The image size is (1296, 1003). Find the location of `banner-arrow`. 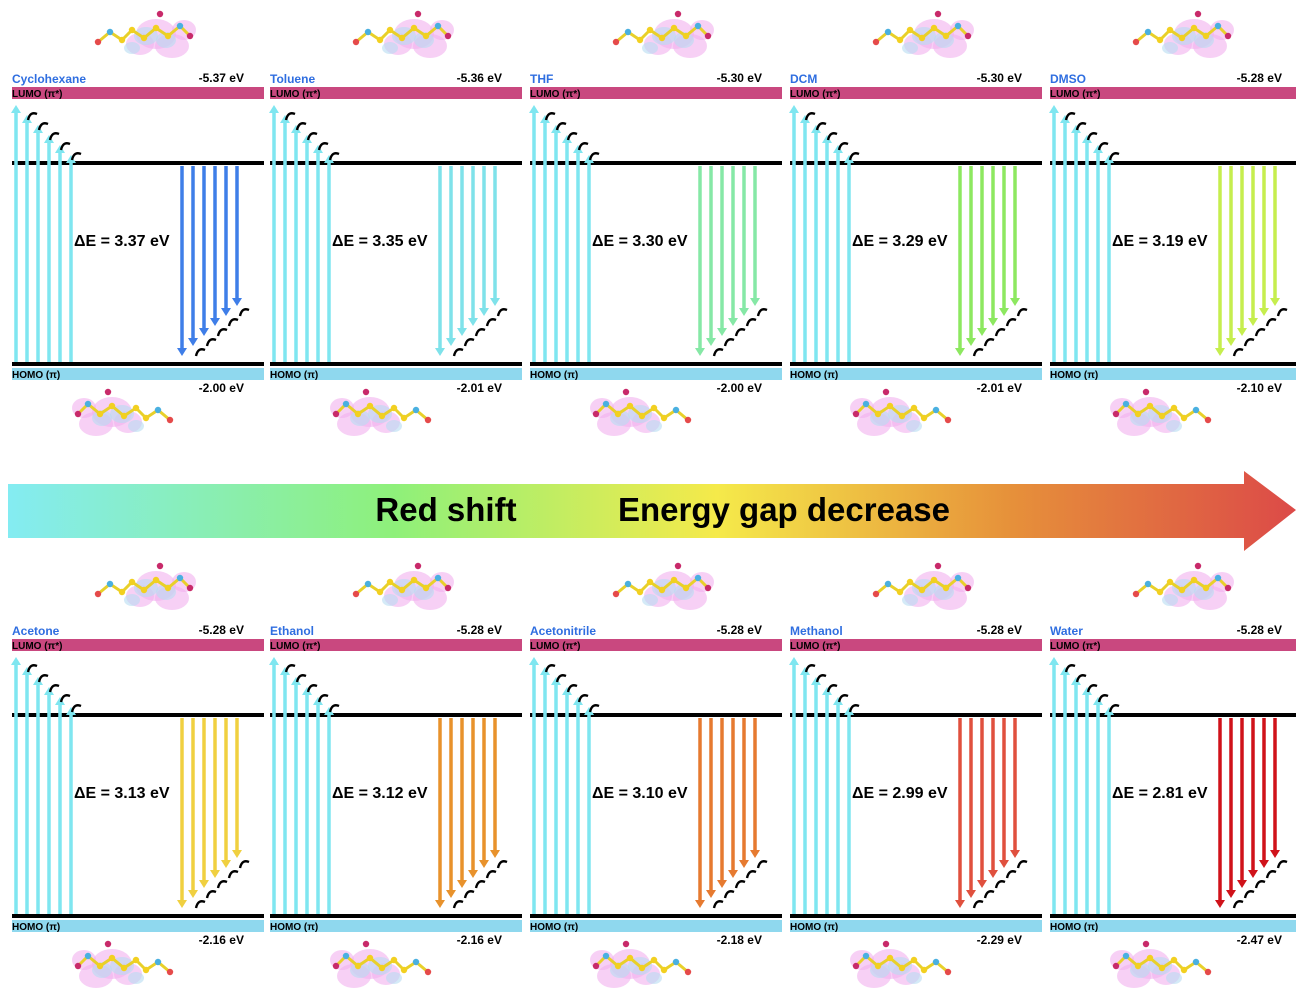

banner-arrow is located at coordinates (652, 511).